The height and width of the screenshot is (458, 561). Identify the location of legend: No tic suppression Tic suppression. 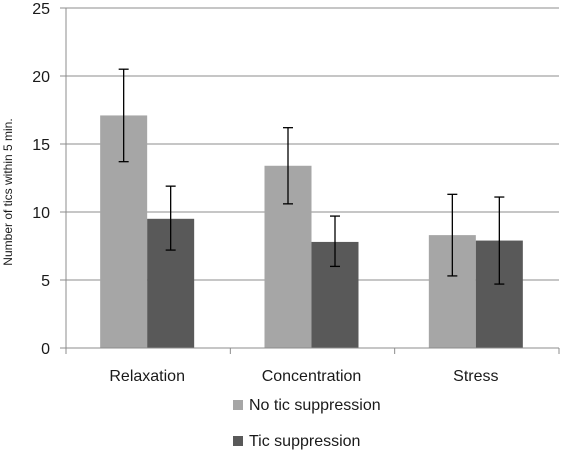
(307, 423).